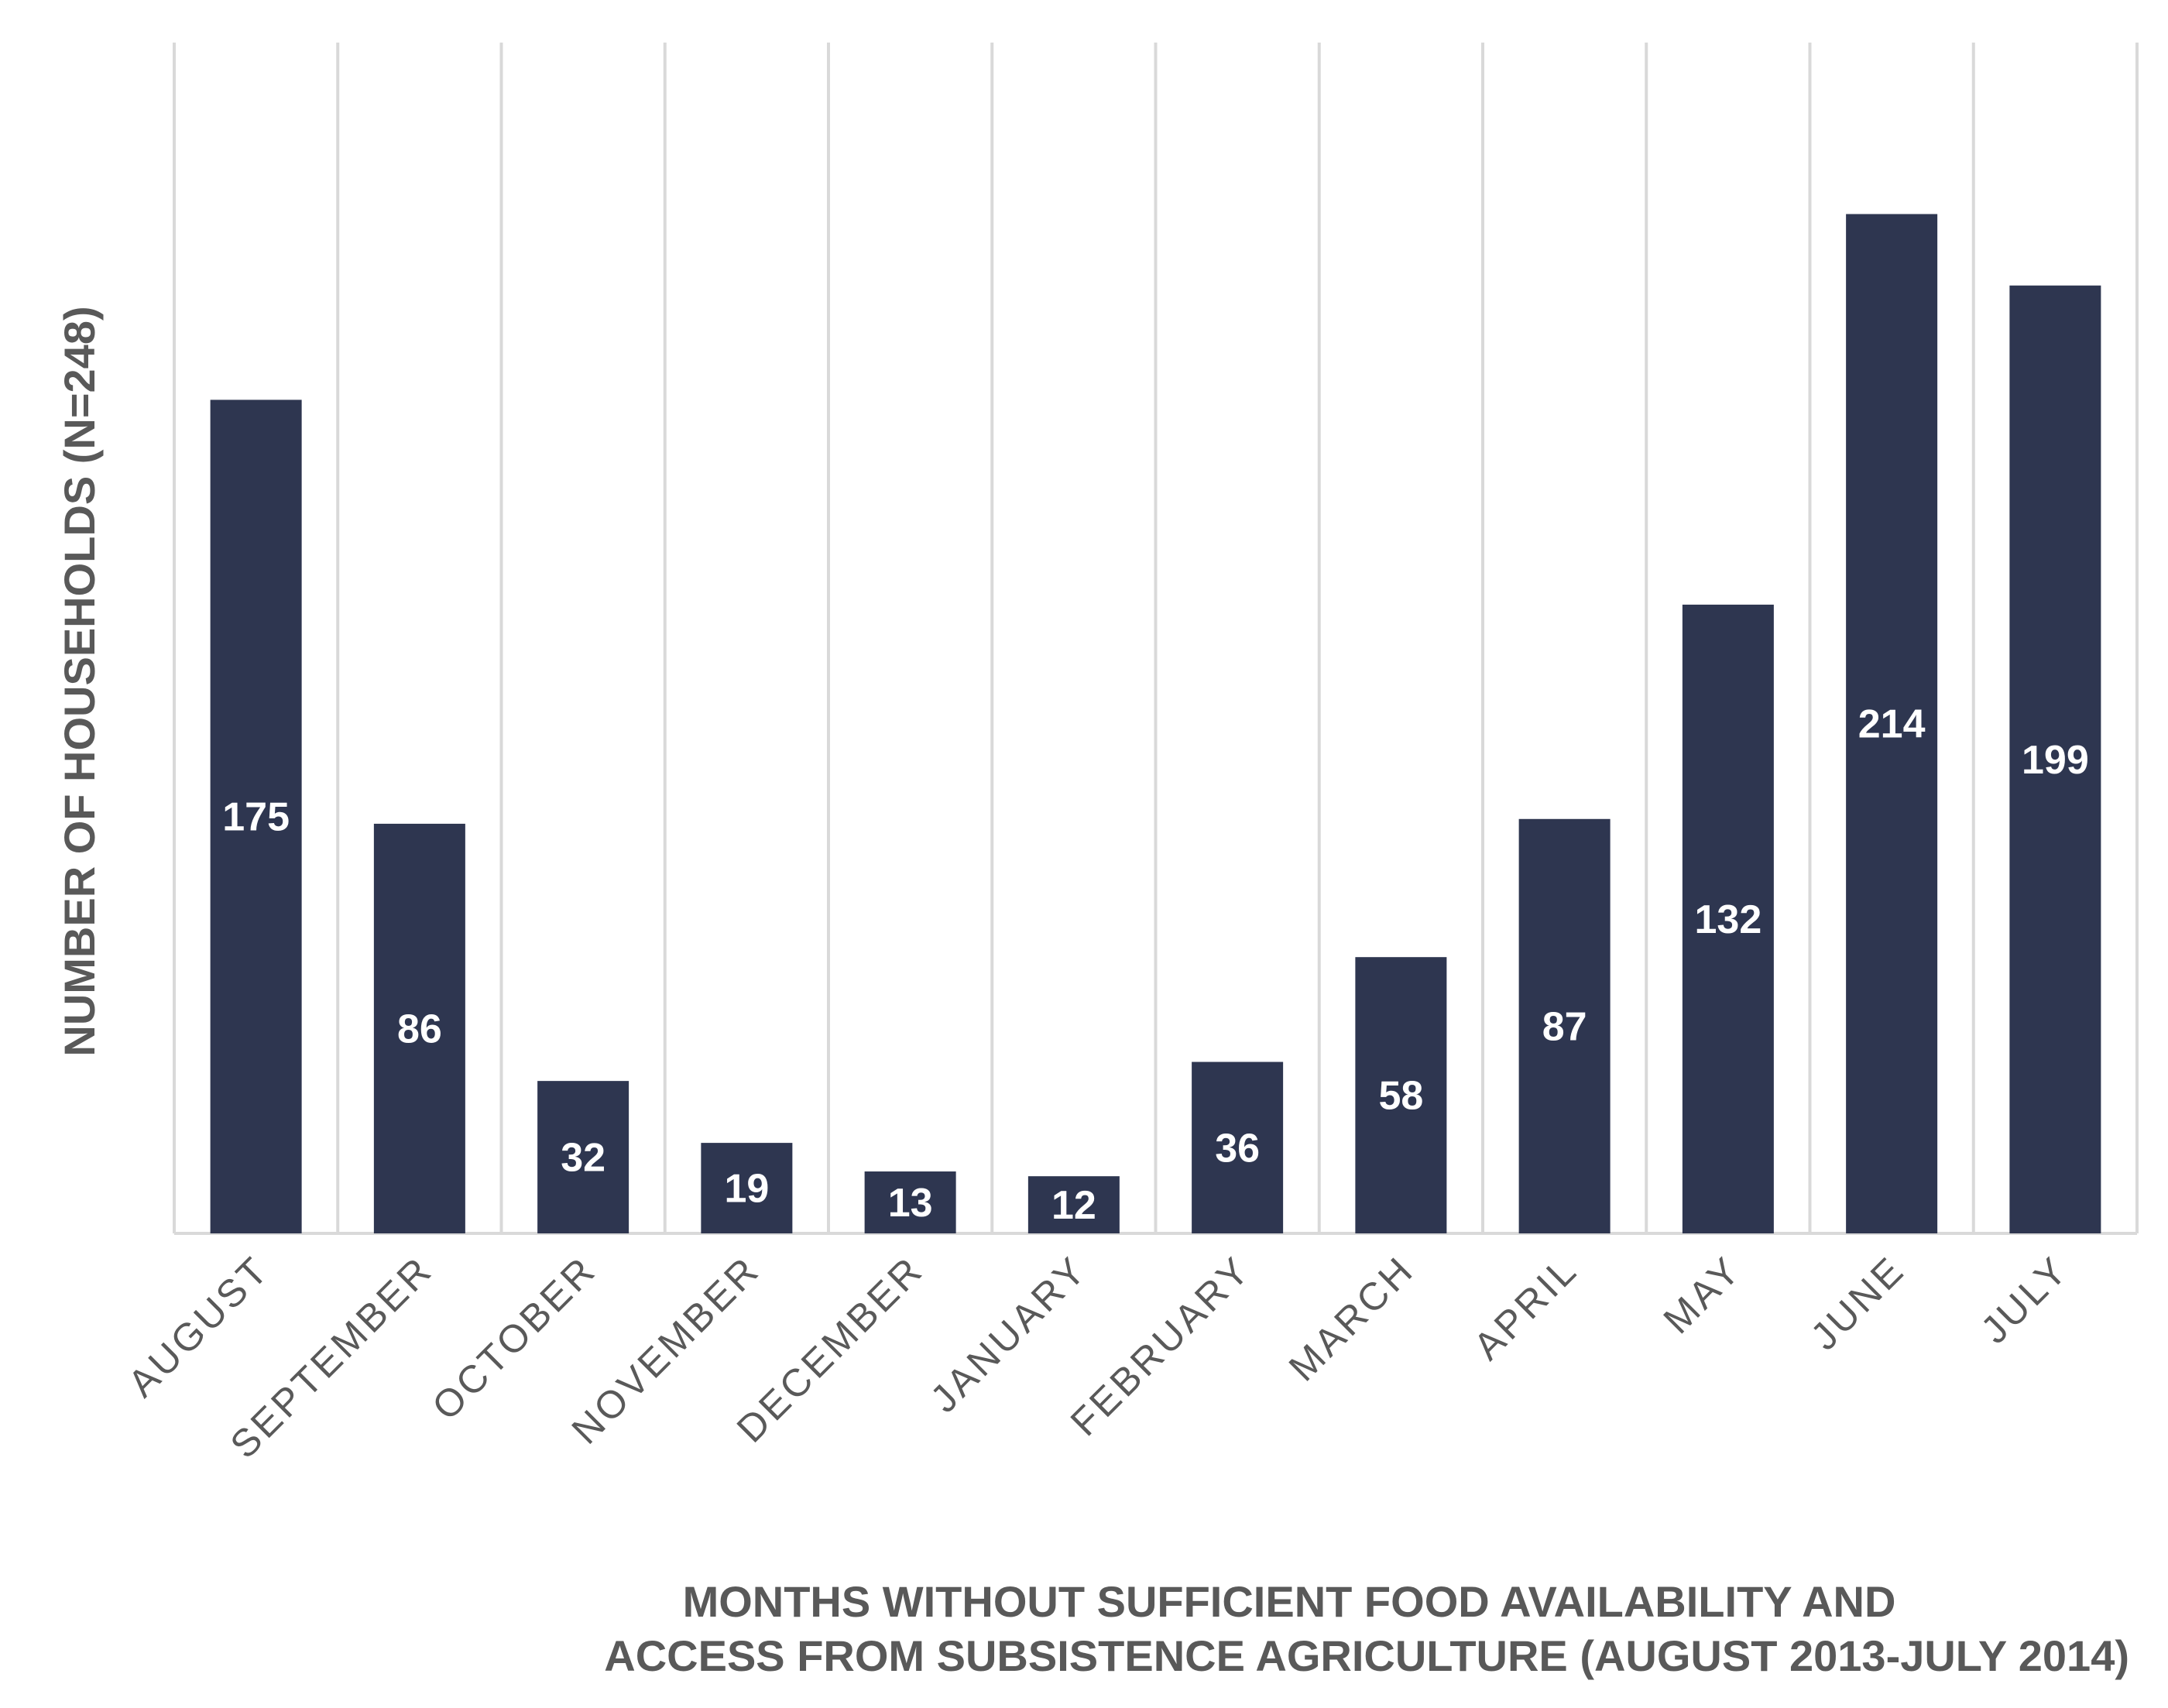 This screenshot has width=2168, height=1708. I want to click on bar-april, so click(1564, 1025).